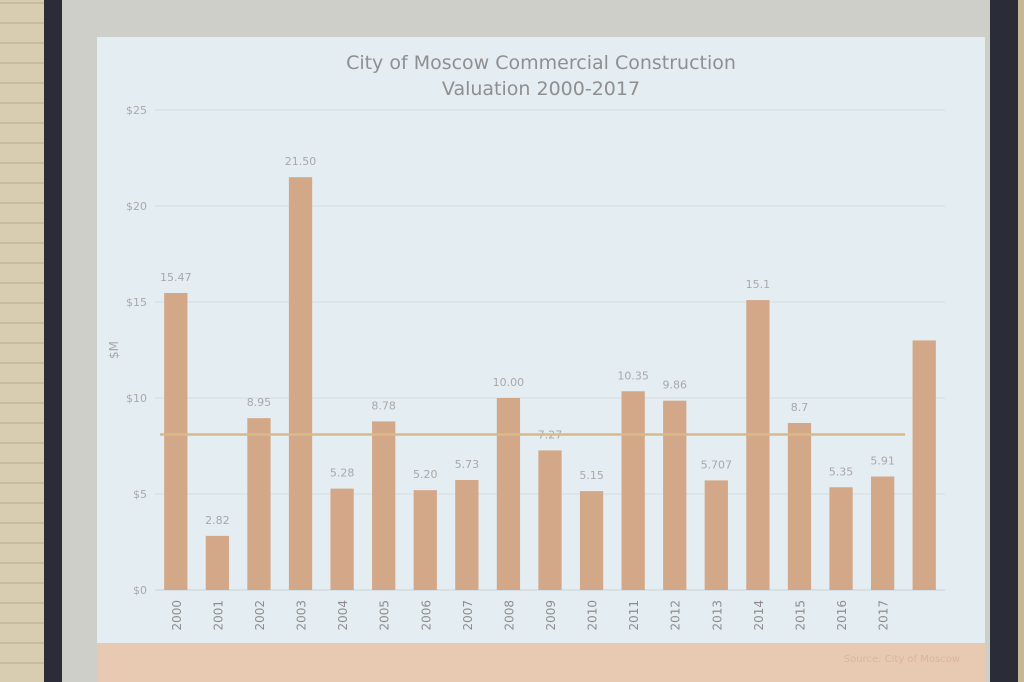 This screenshot has width=1024, height=682. Describe the element at coordinates (901, 659) in the screenshot. I see `source-note: Source: City of Moscow` at that location.